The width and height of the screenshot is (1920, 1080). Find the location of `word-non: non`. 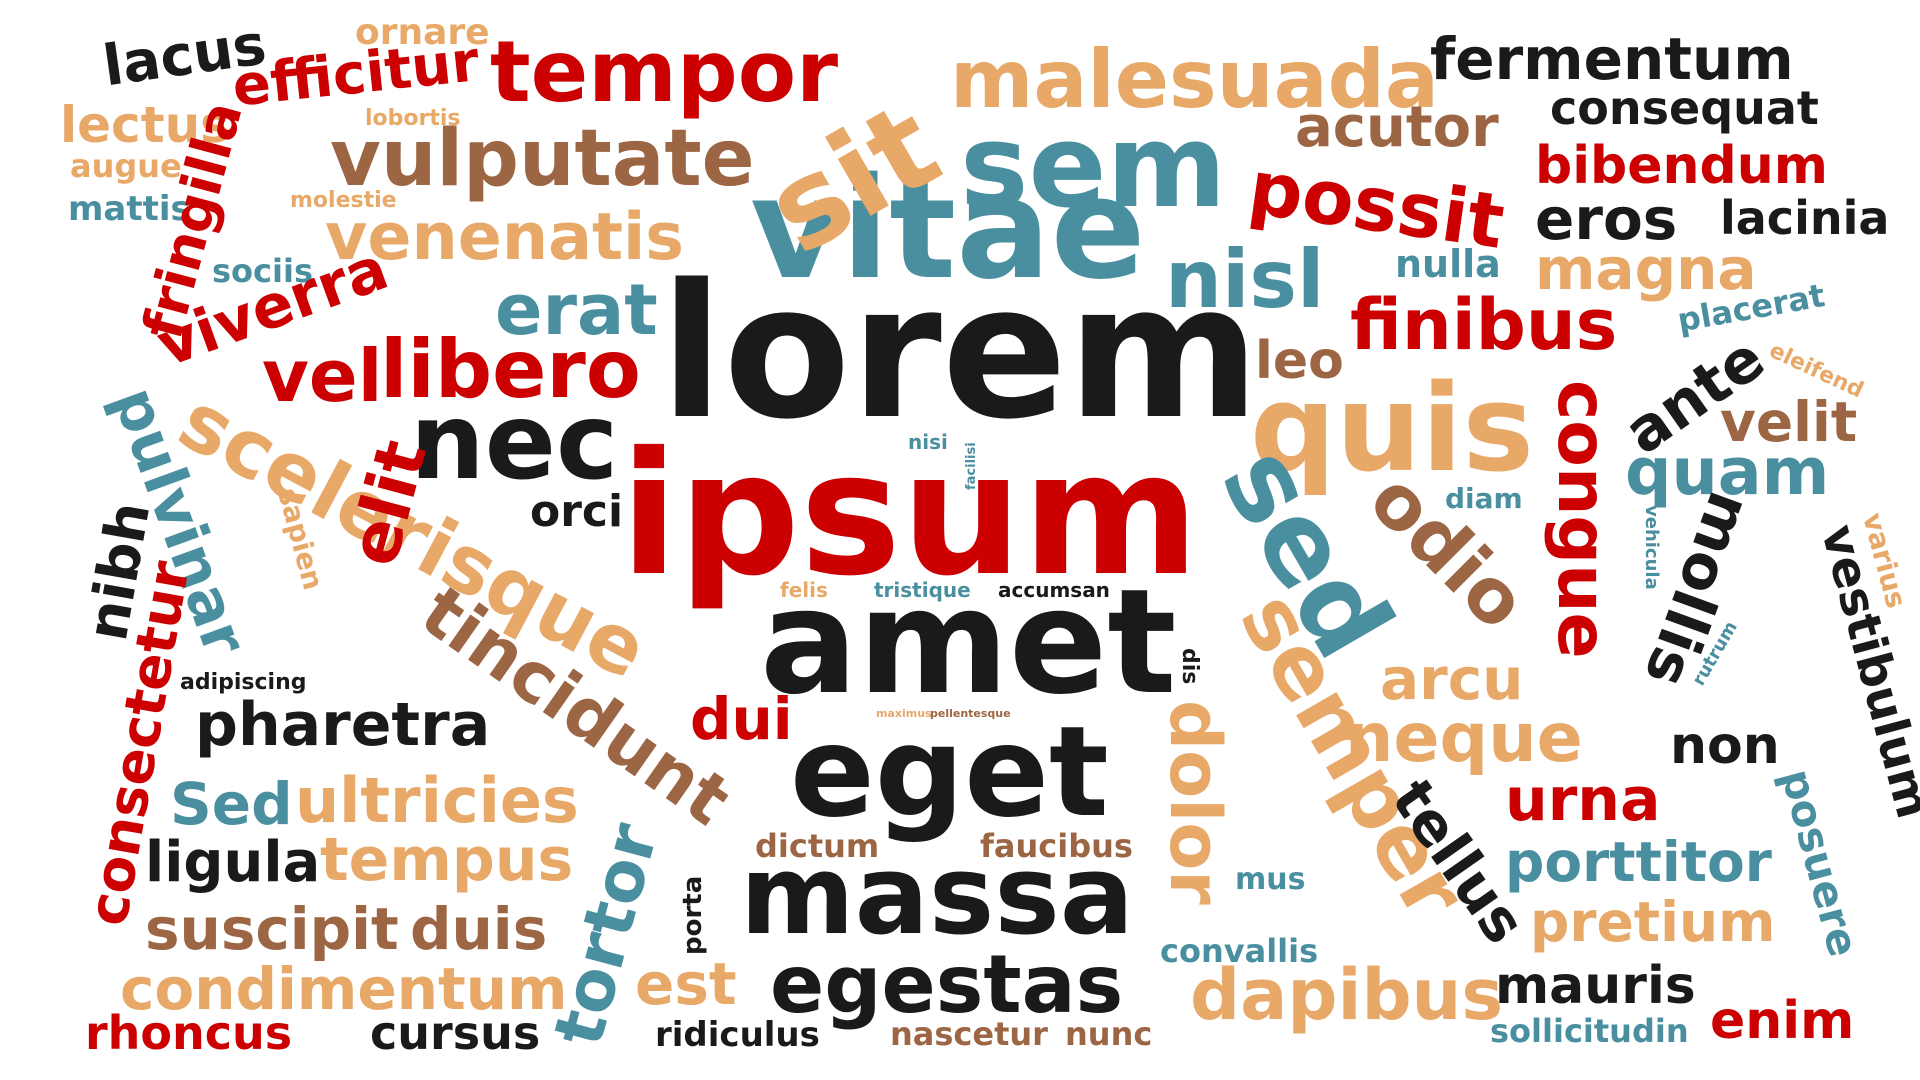

word-non: non is located at coordinates (1725, 746).